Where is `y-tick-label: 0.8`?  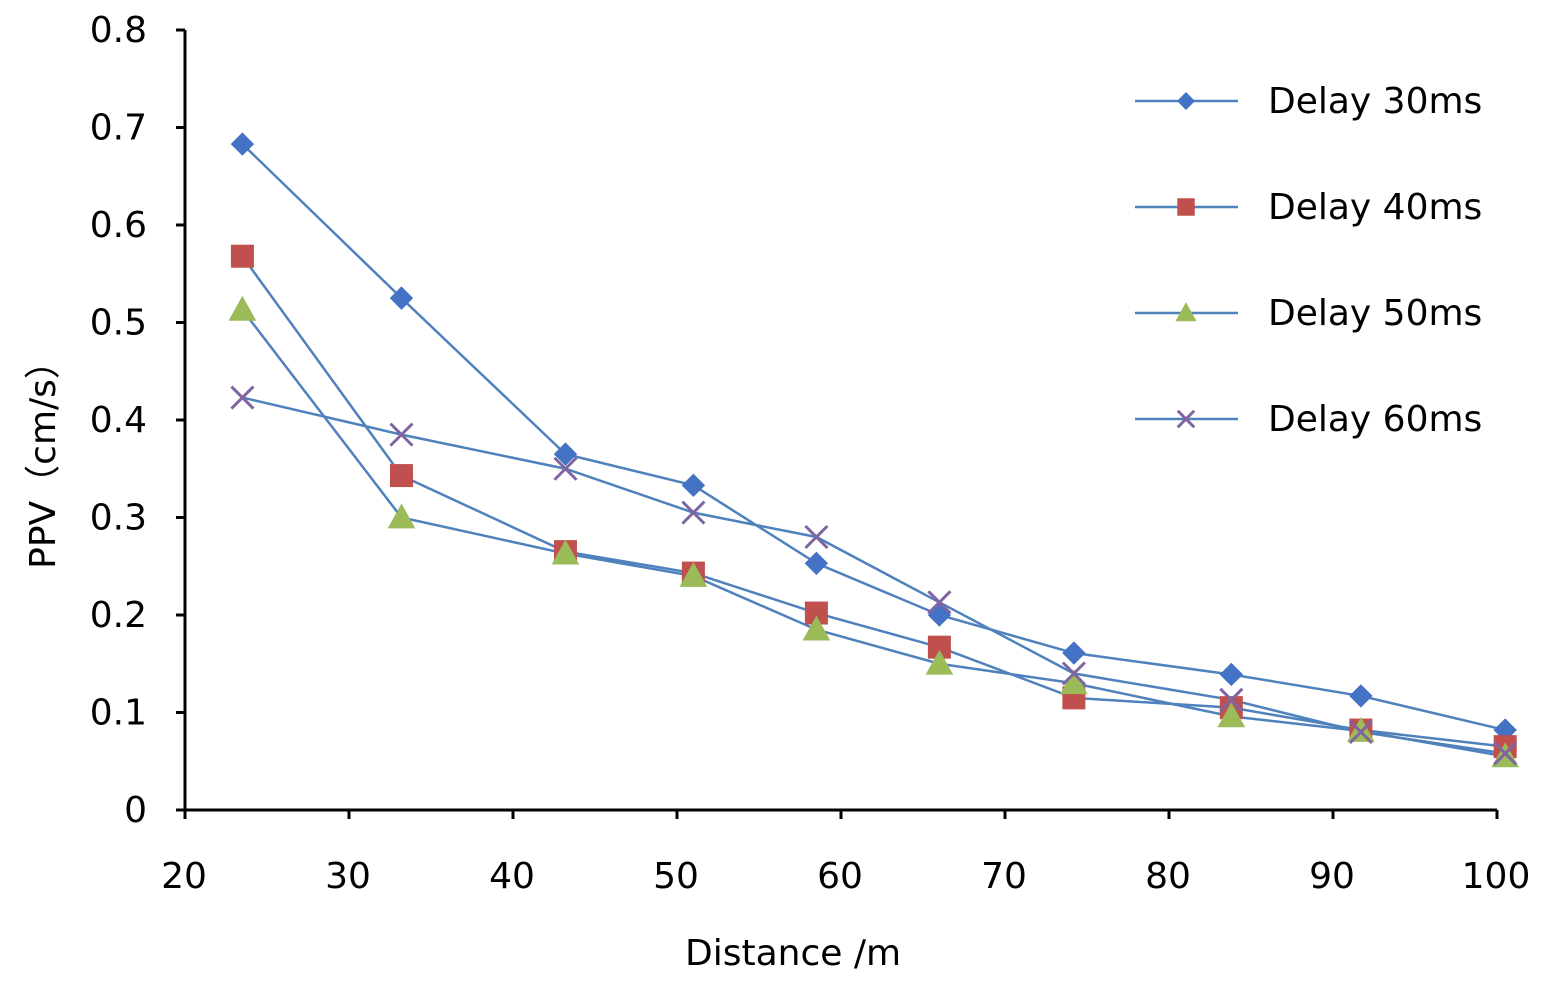
y-tick-label: 0.8 is located at coordinates (118, 30).